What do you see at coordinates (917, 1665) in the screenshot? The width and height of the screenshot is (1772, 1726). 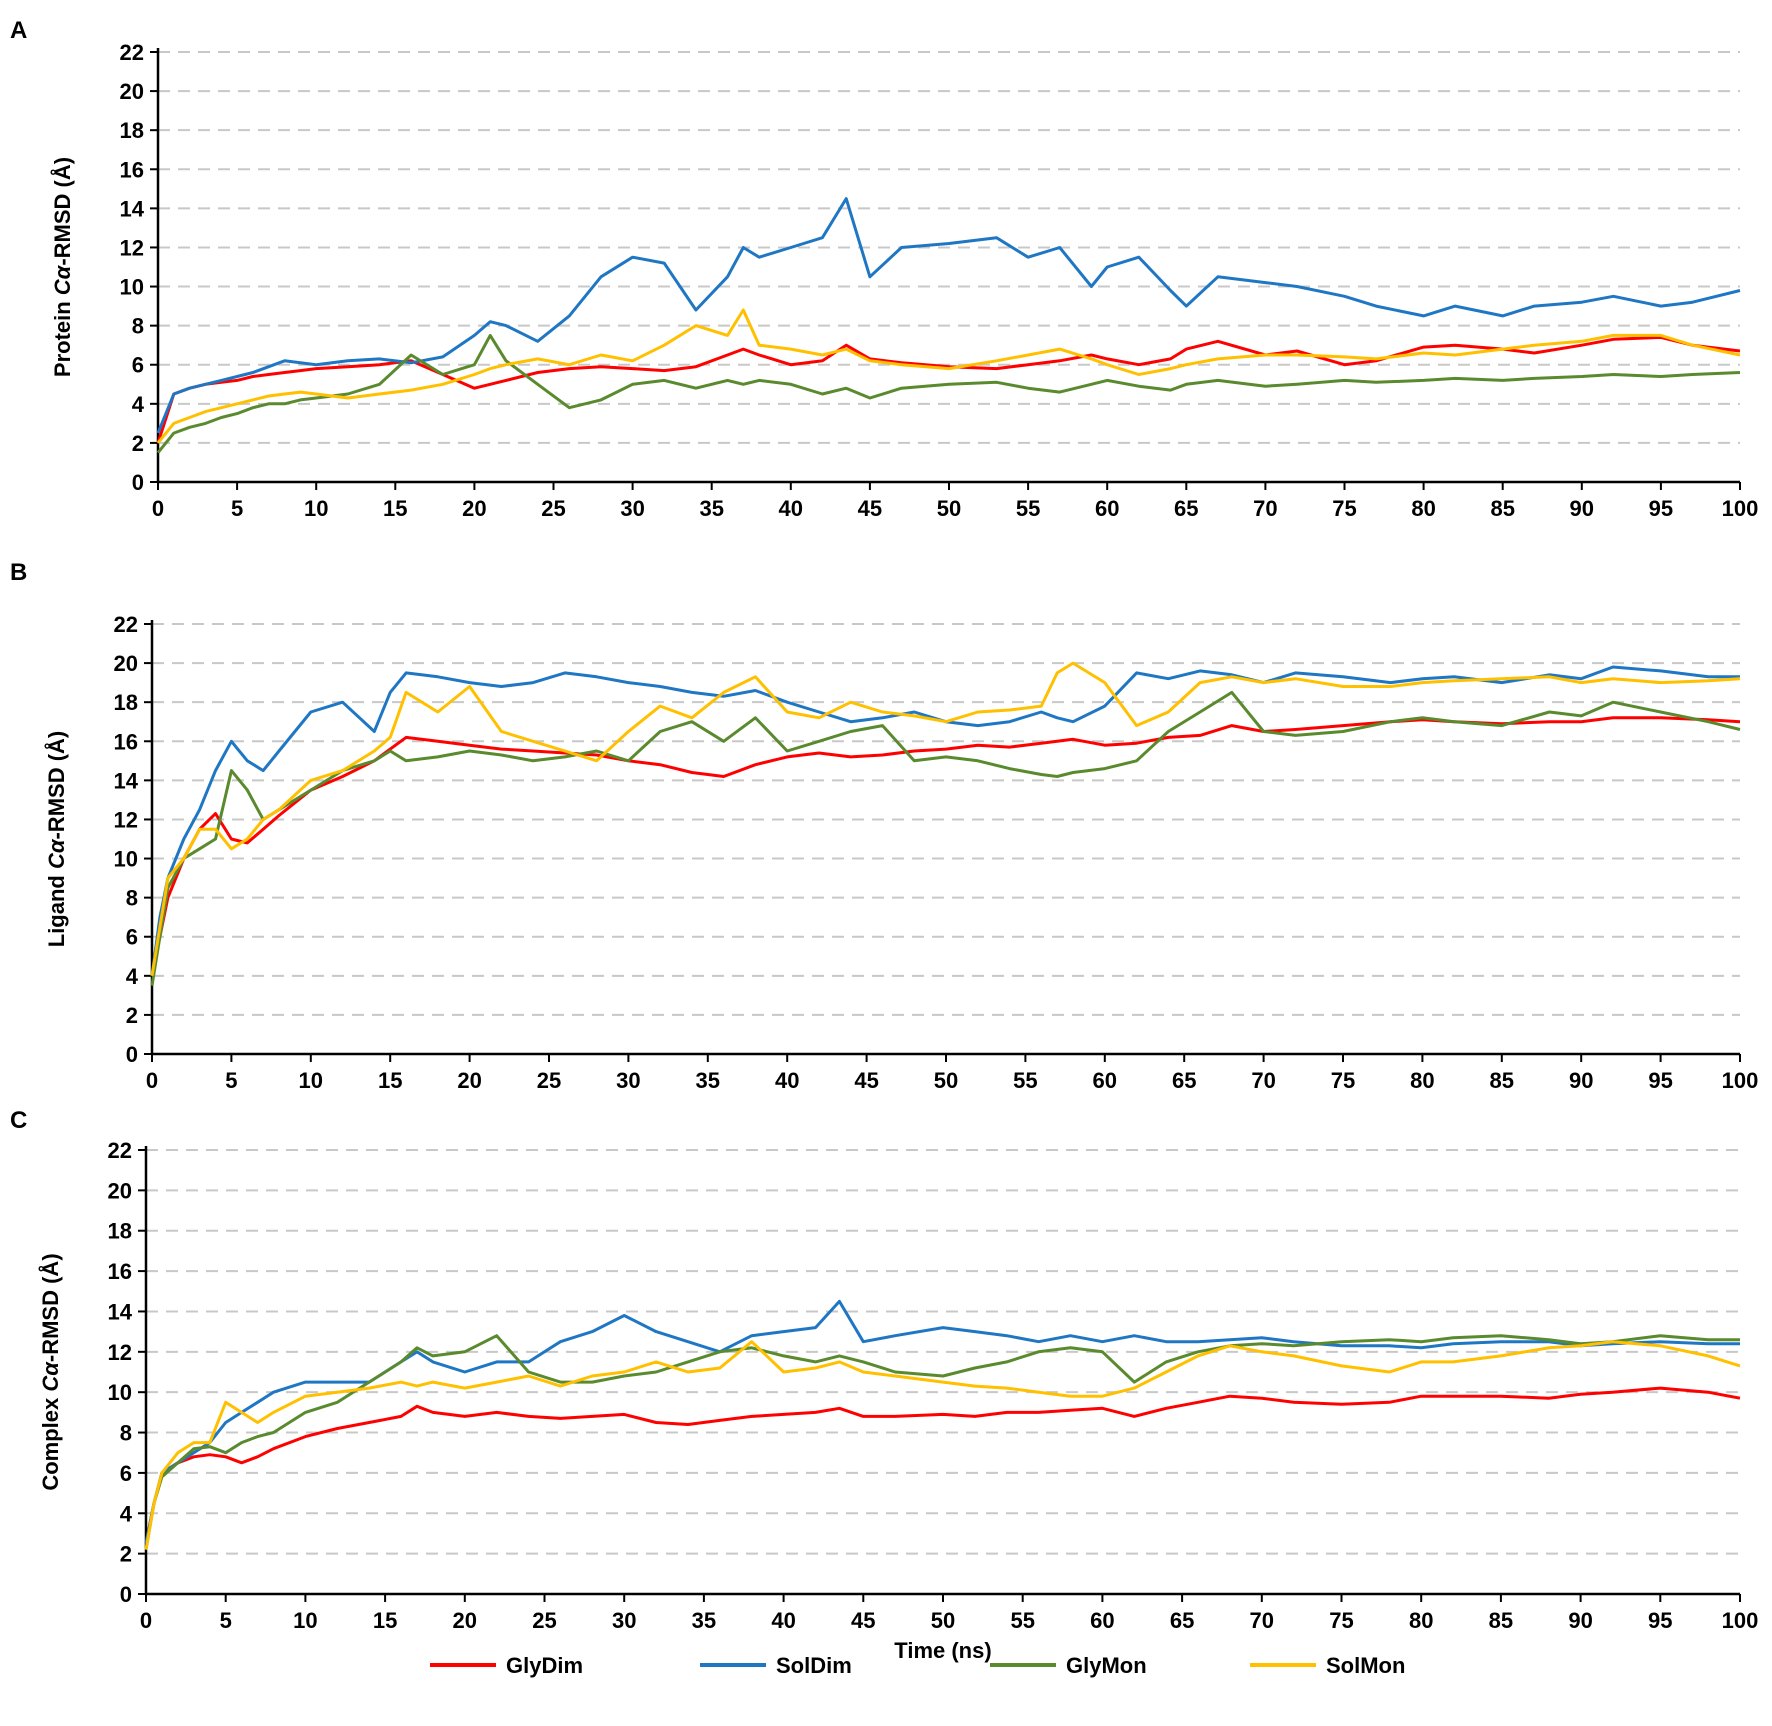 I see `legend: GlyDim SolDim GlyMon SolMon` at bounding box center [917, 1665].